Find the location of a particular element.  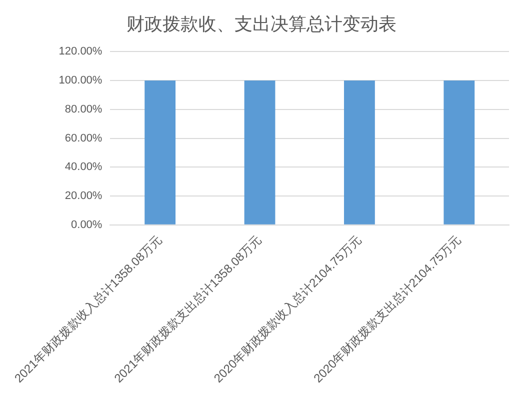

y-tick-label: 0.00% is located at coordinates (86, 224).